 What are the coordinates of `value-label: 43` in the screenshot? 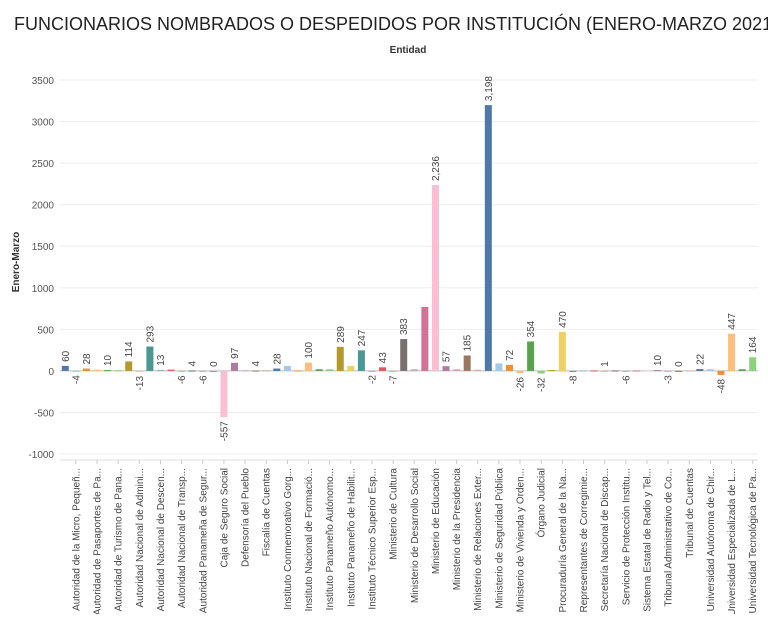 It's located at (383, 358).